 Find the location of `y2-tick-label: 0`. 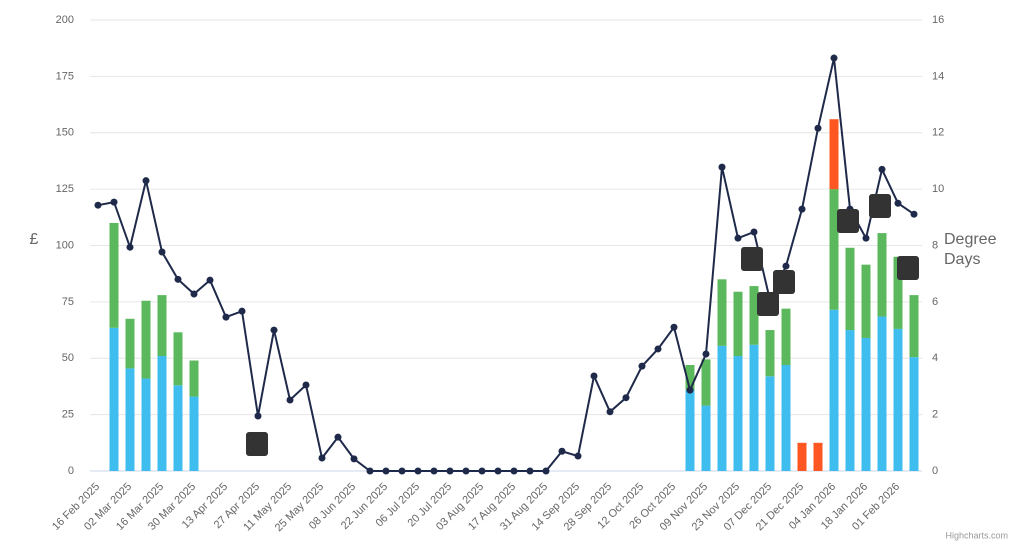

y2-tick-label: 0 is located at coordinates (935, 471).